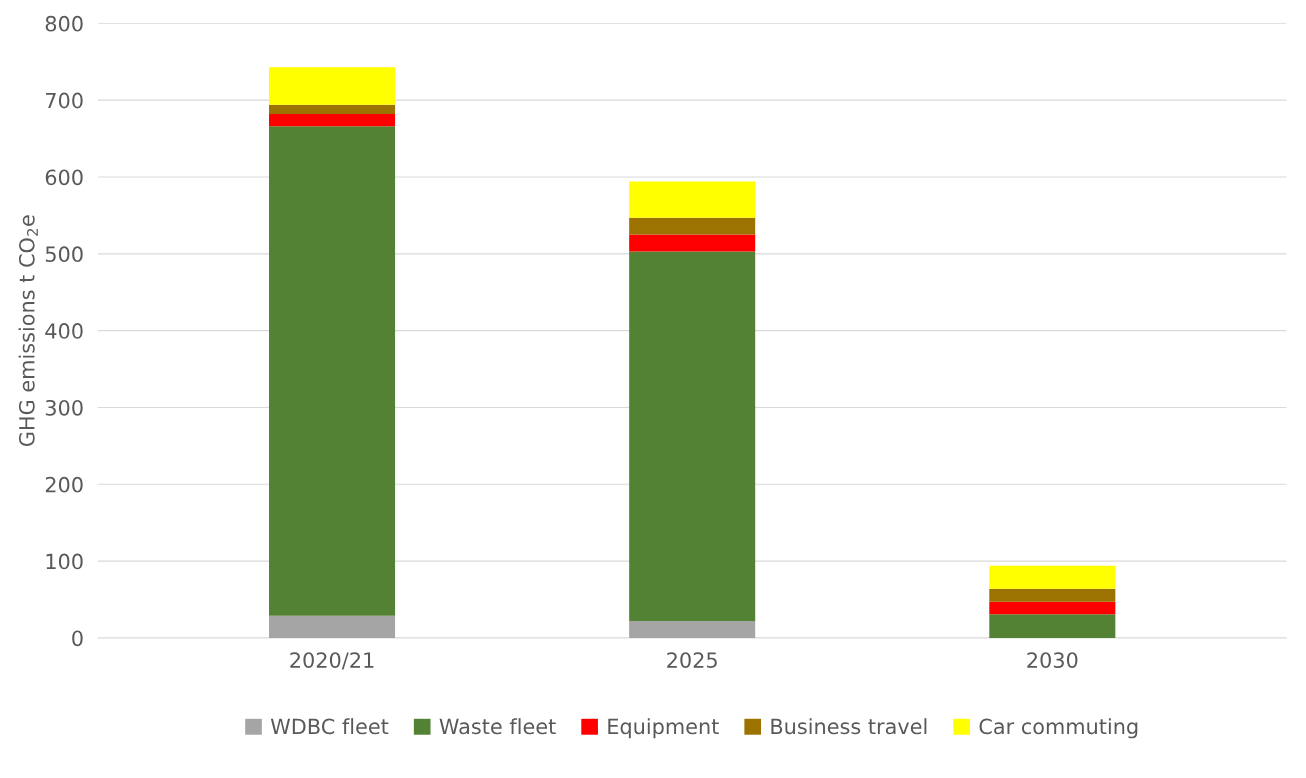 This screenshot has height=778, width=1306. I want to click on x-tick-label: 2025, so click(692, 660).